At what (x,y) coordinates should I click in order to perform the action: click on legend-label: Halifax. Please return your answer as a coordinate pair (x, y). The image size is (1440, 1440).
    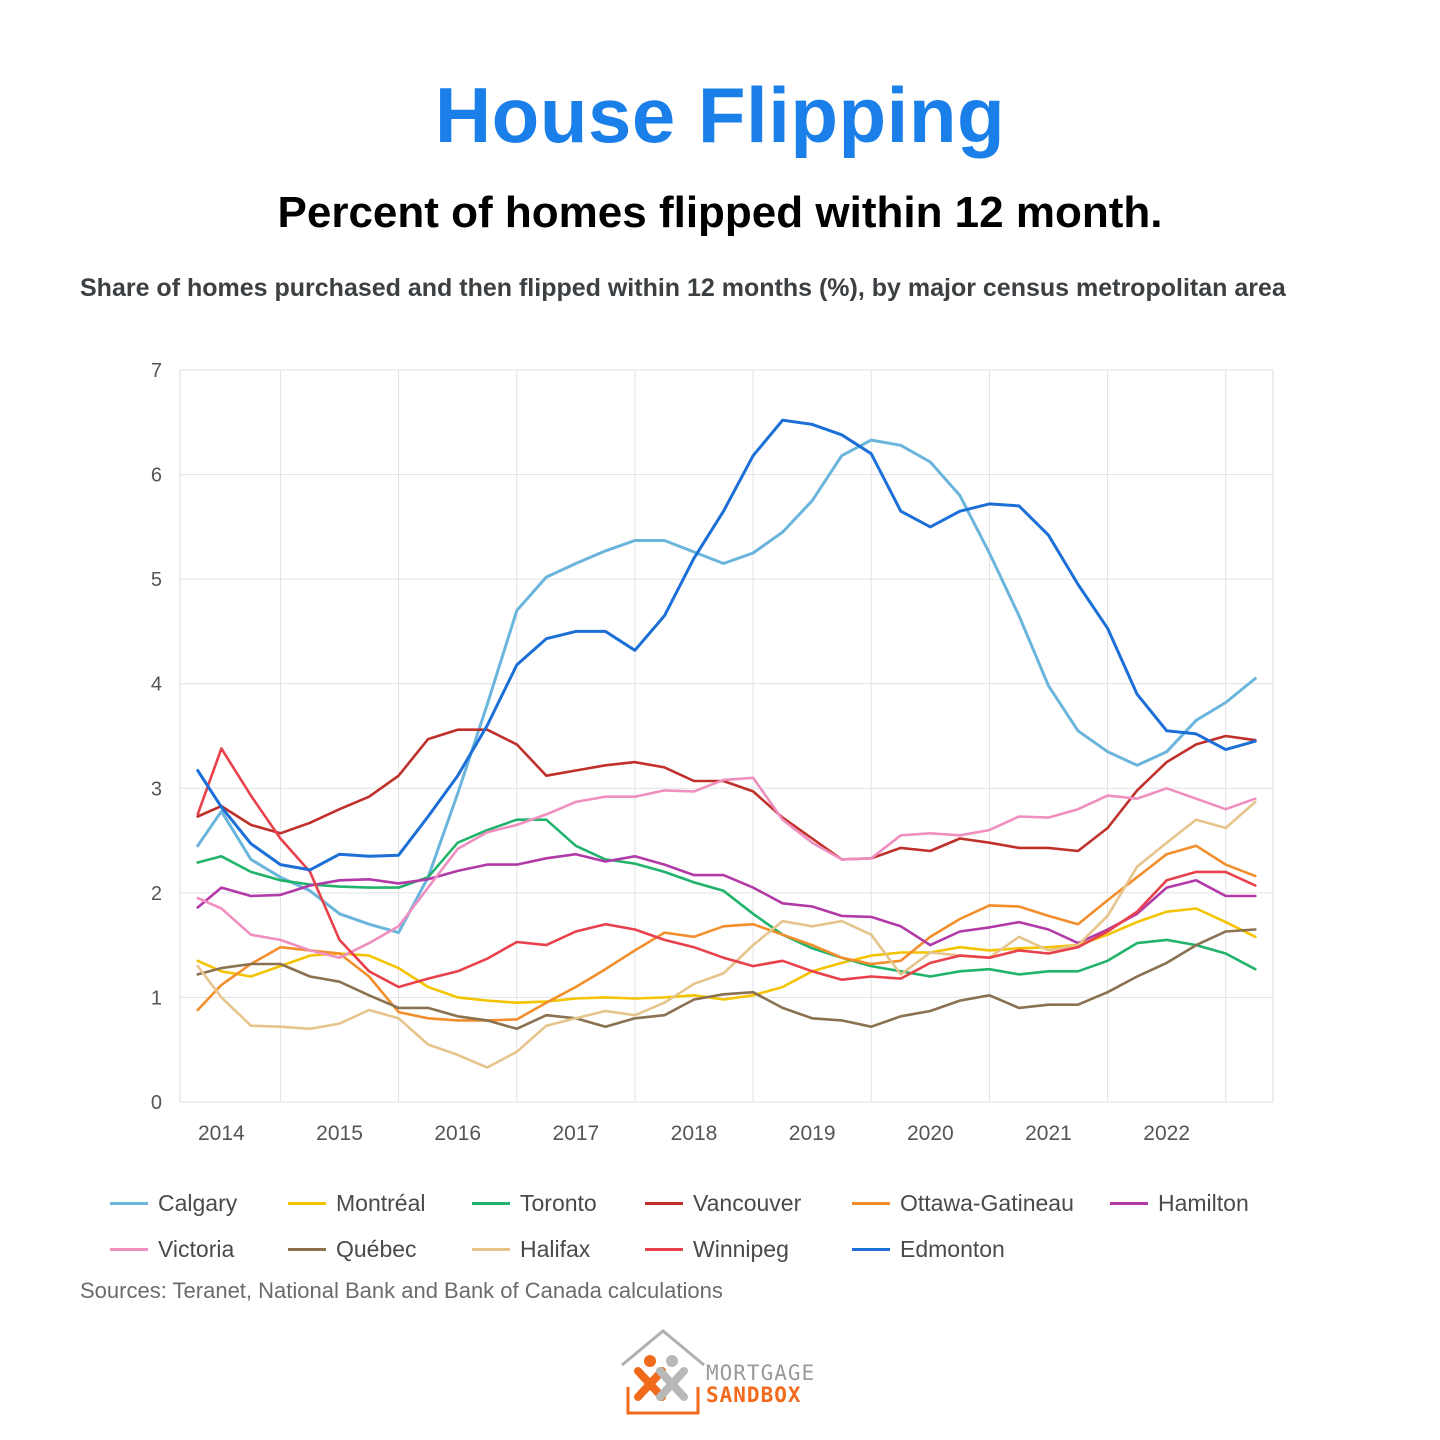
    Looking at the image, I should click on (555, 1249).